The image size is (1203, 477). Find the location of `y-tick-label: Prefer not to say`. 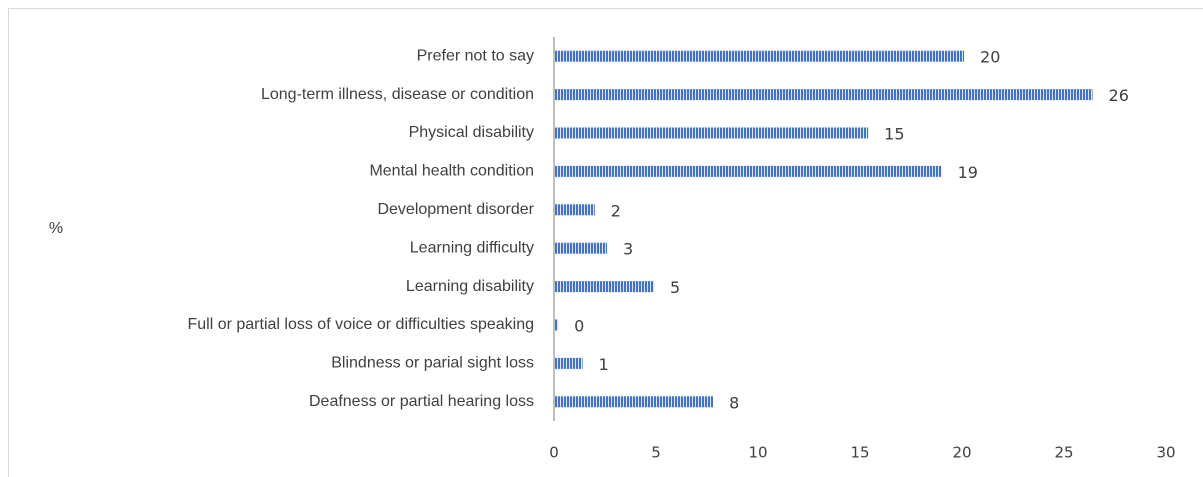

y-tick-label: Prefer not to say is located at coordinates (475, 55).